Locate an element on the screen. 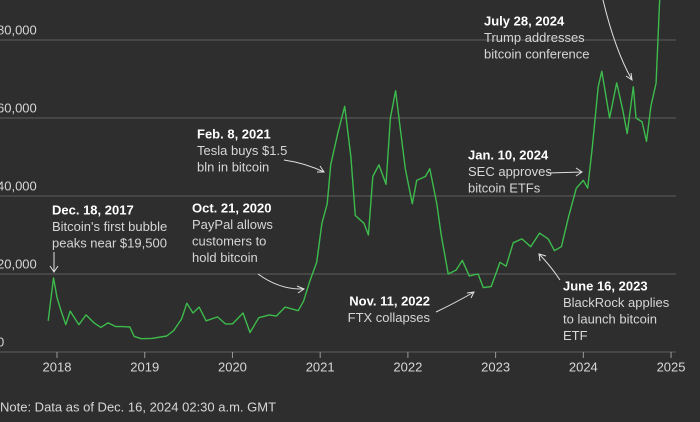  x-tick-label: 2024 is located at coordinates (583, 366).